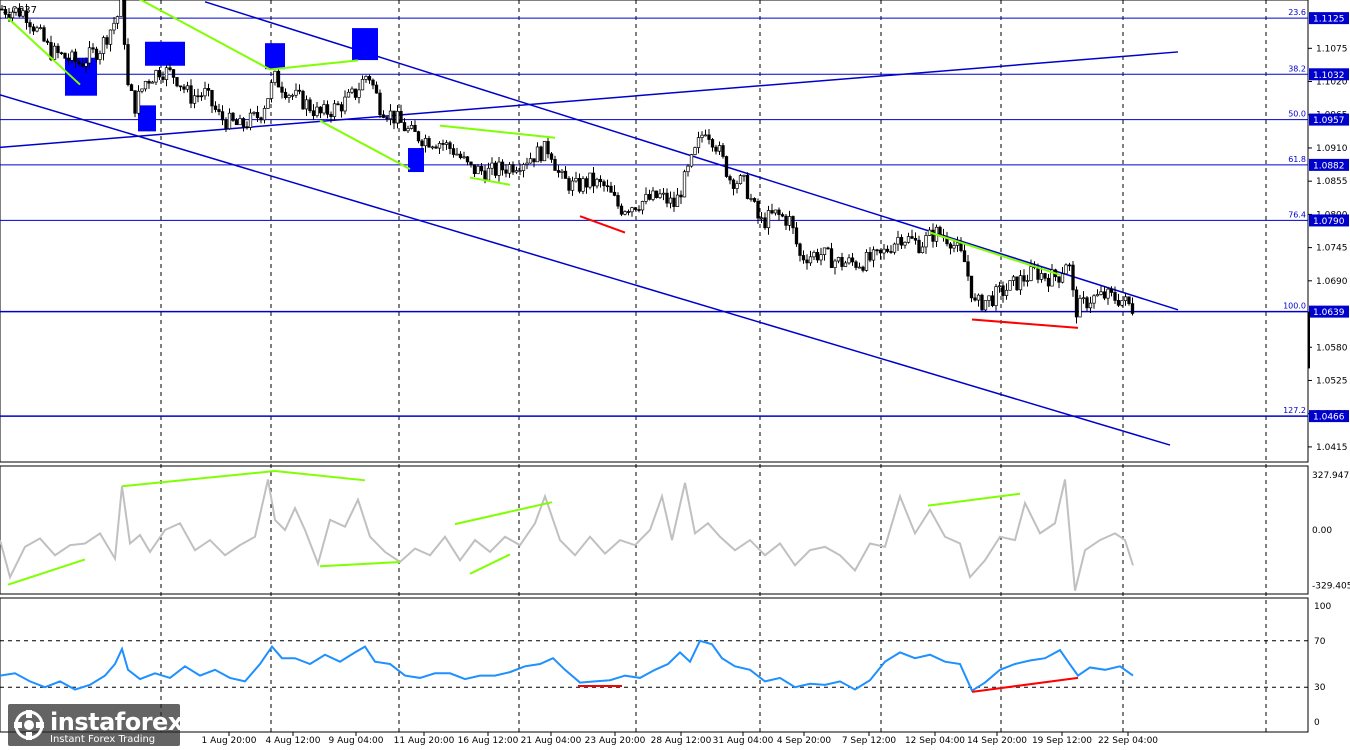 The height and width of the screenshot is (750, 1350). What do you see at coordinates (1332, 348) in the screenshot?
I see `price-tick-label: 1.0580` at bounding box center [1332, 348].